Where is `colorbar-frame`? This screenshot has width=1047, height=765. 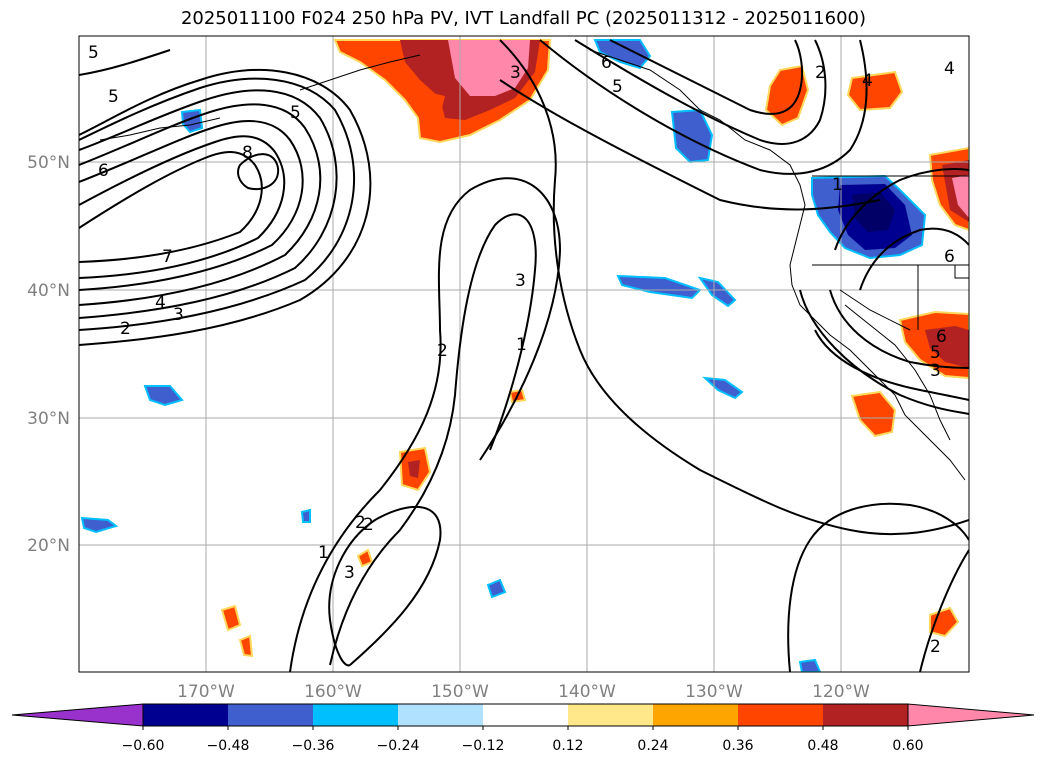
colorbar-frame is located at coordinates (525, 715).